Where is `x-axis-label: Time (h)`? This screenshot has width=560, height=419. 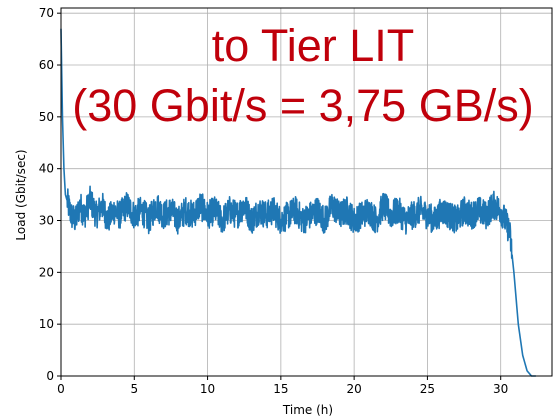
x-axis-label: Time (h) is located at coordinates (307, 410).